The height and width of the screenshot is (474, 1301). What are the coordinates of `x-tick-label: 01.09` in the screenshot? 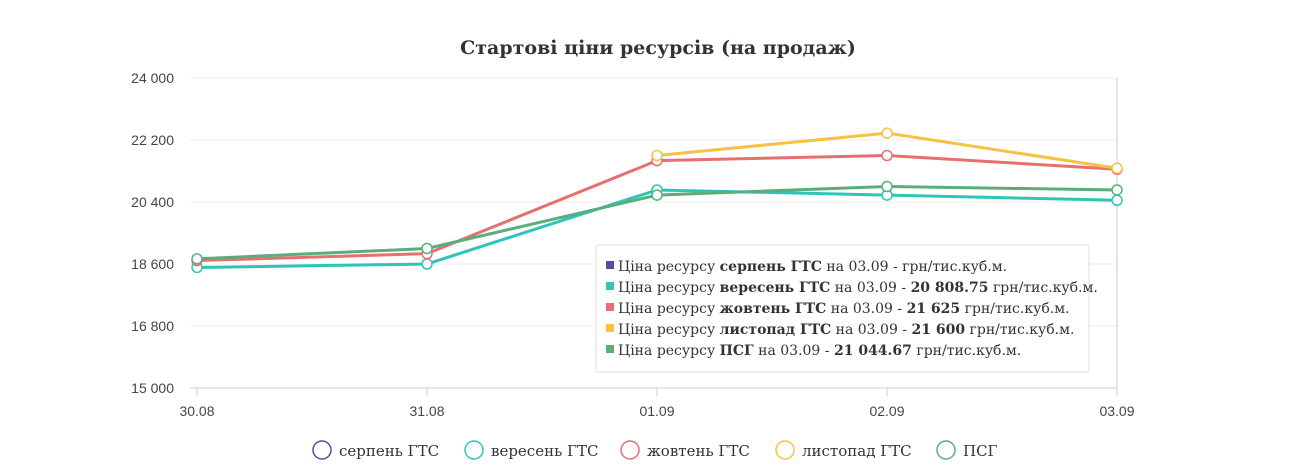 It's located at (656, 411).